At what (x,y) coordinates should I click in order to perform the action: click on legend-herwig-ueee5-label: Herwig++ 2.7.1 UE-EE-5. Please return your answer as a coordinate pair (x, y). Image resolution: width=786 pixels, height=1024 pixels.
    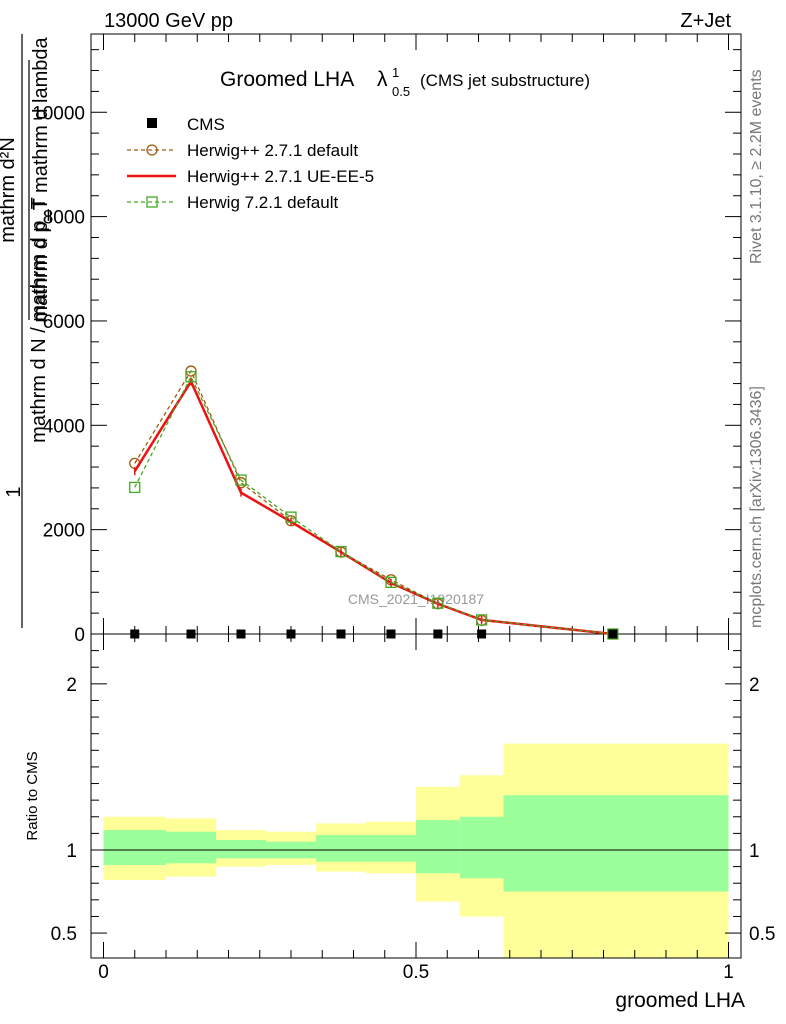
    Looking at the image, I should click on (280, 176).